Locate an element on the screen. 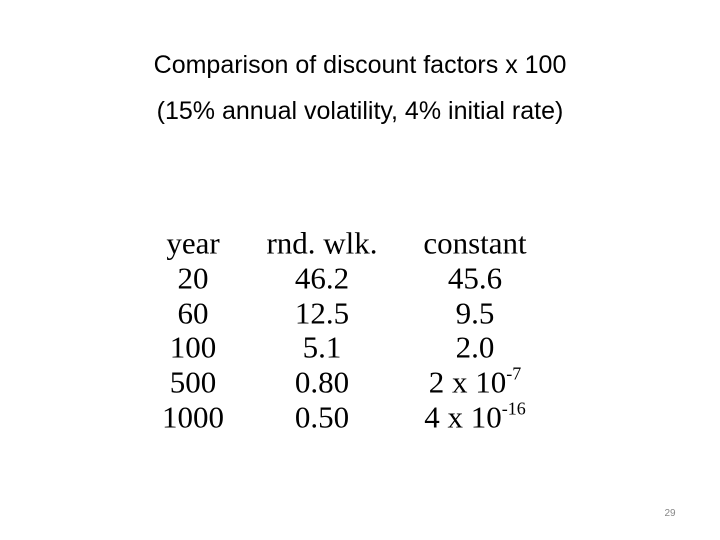  table-cell: 9.5 is located at coordinates (475, 313).